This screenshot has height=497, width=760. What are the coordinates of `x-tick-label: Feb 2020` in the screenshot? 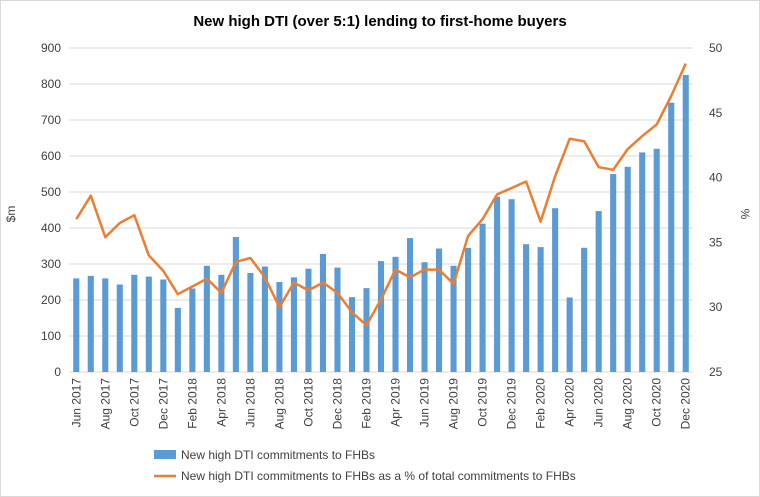 It's located at (541, 403).